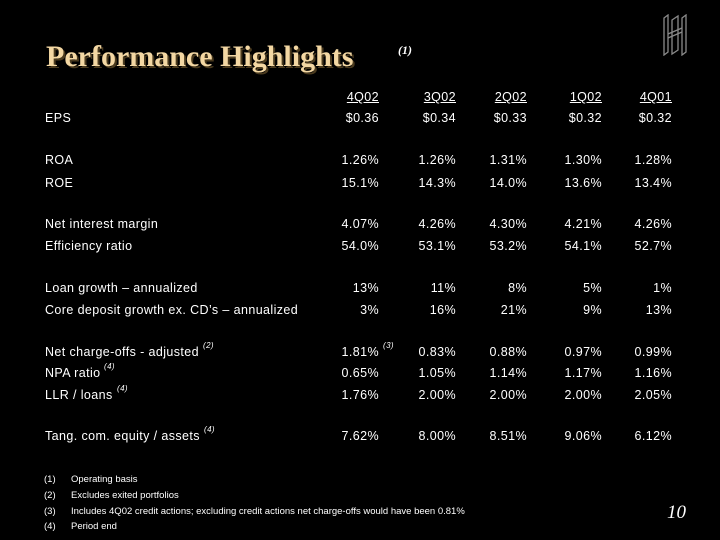  Describe the element at coordinates (360, 352) in the screenshot. I see `table-cell: 1.81%` at that location.